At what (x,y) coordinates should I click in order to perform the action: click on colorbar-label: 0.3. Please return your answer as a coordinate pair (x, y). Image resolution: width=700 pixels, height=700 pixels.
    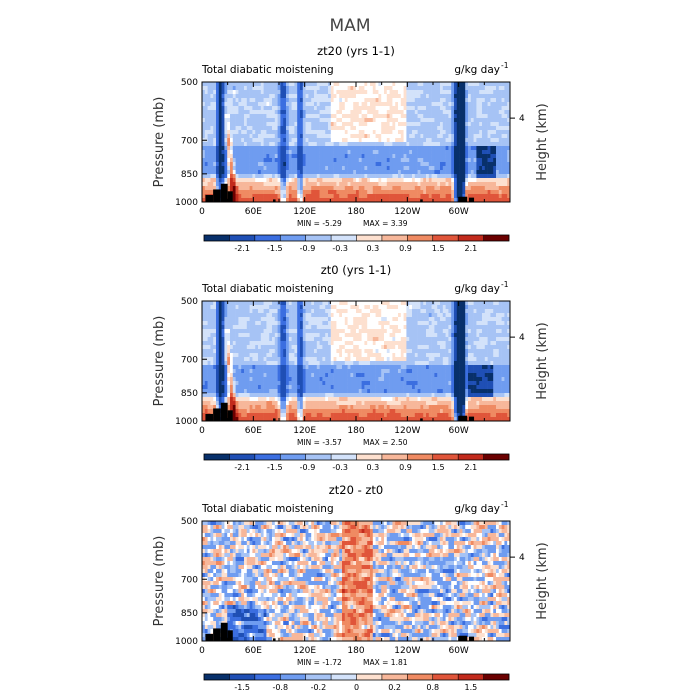
    Looking at the image, I should click on (372, 248).